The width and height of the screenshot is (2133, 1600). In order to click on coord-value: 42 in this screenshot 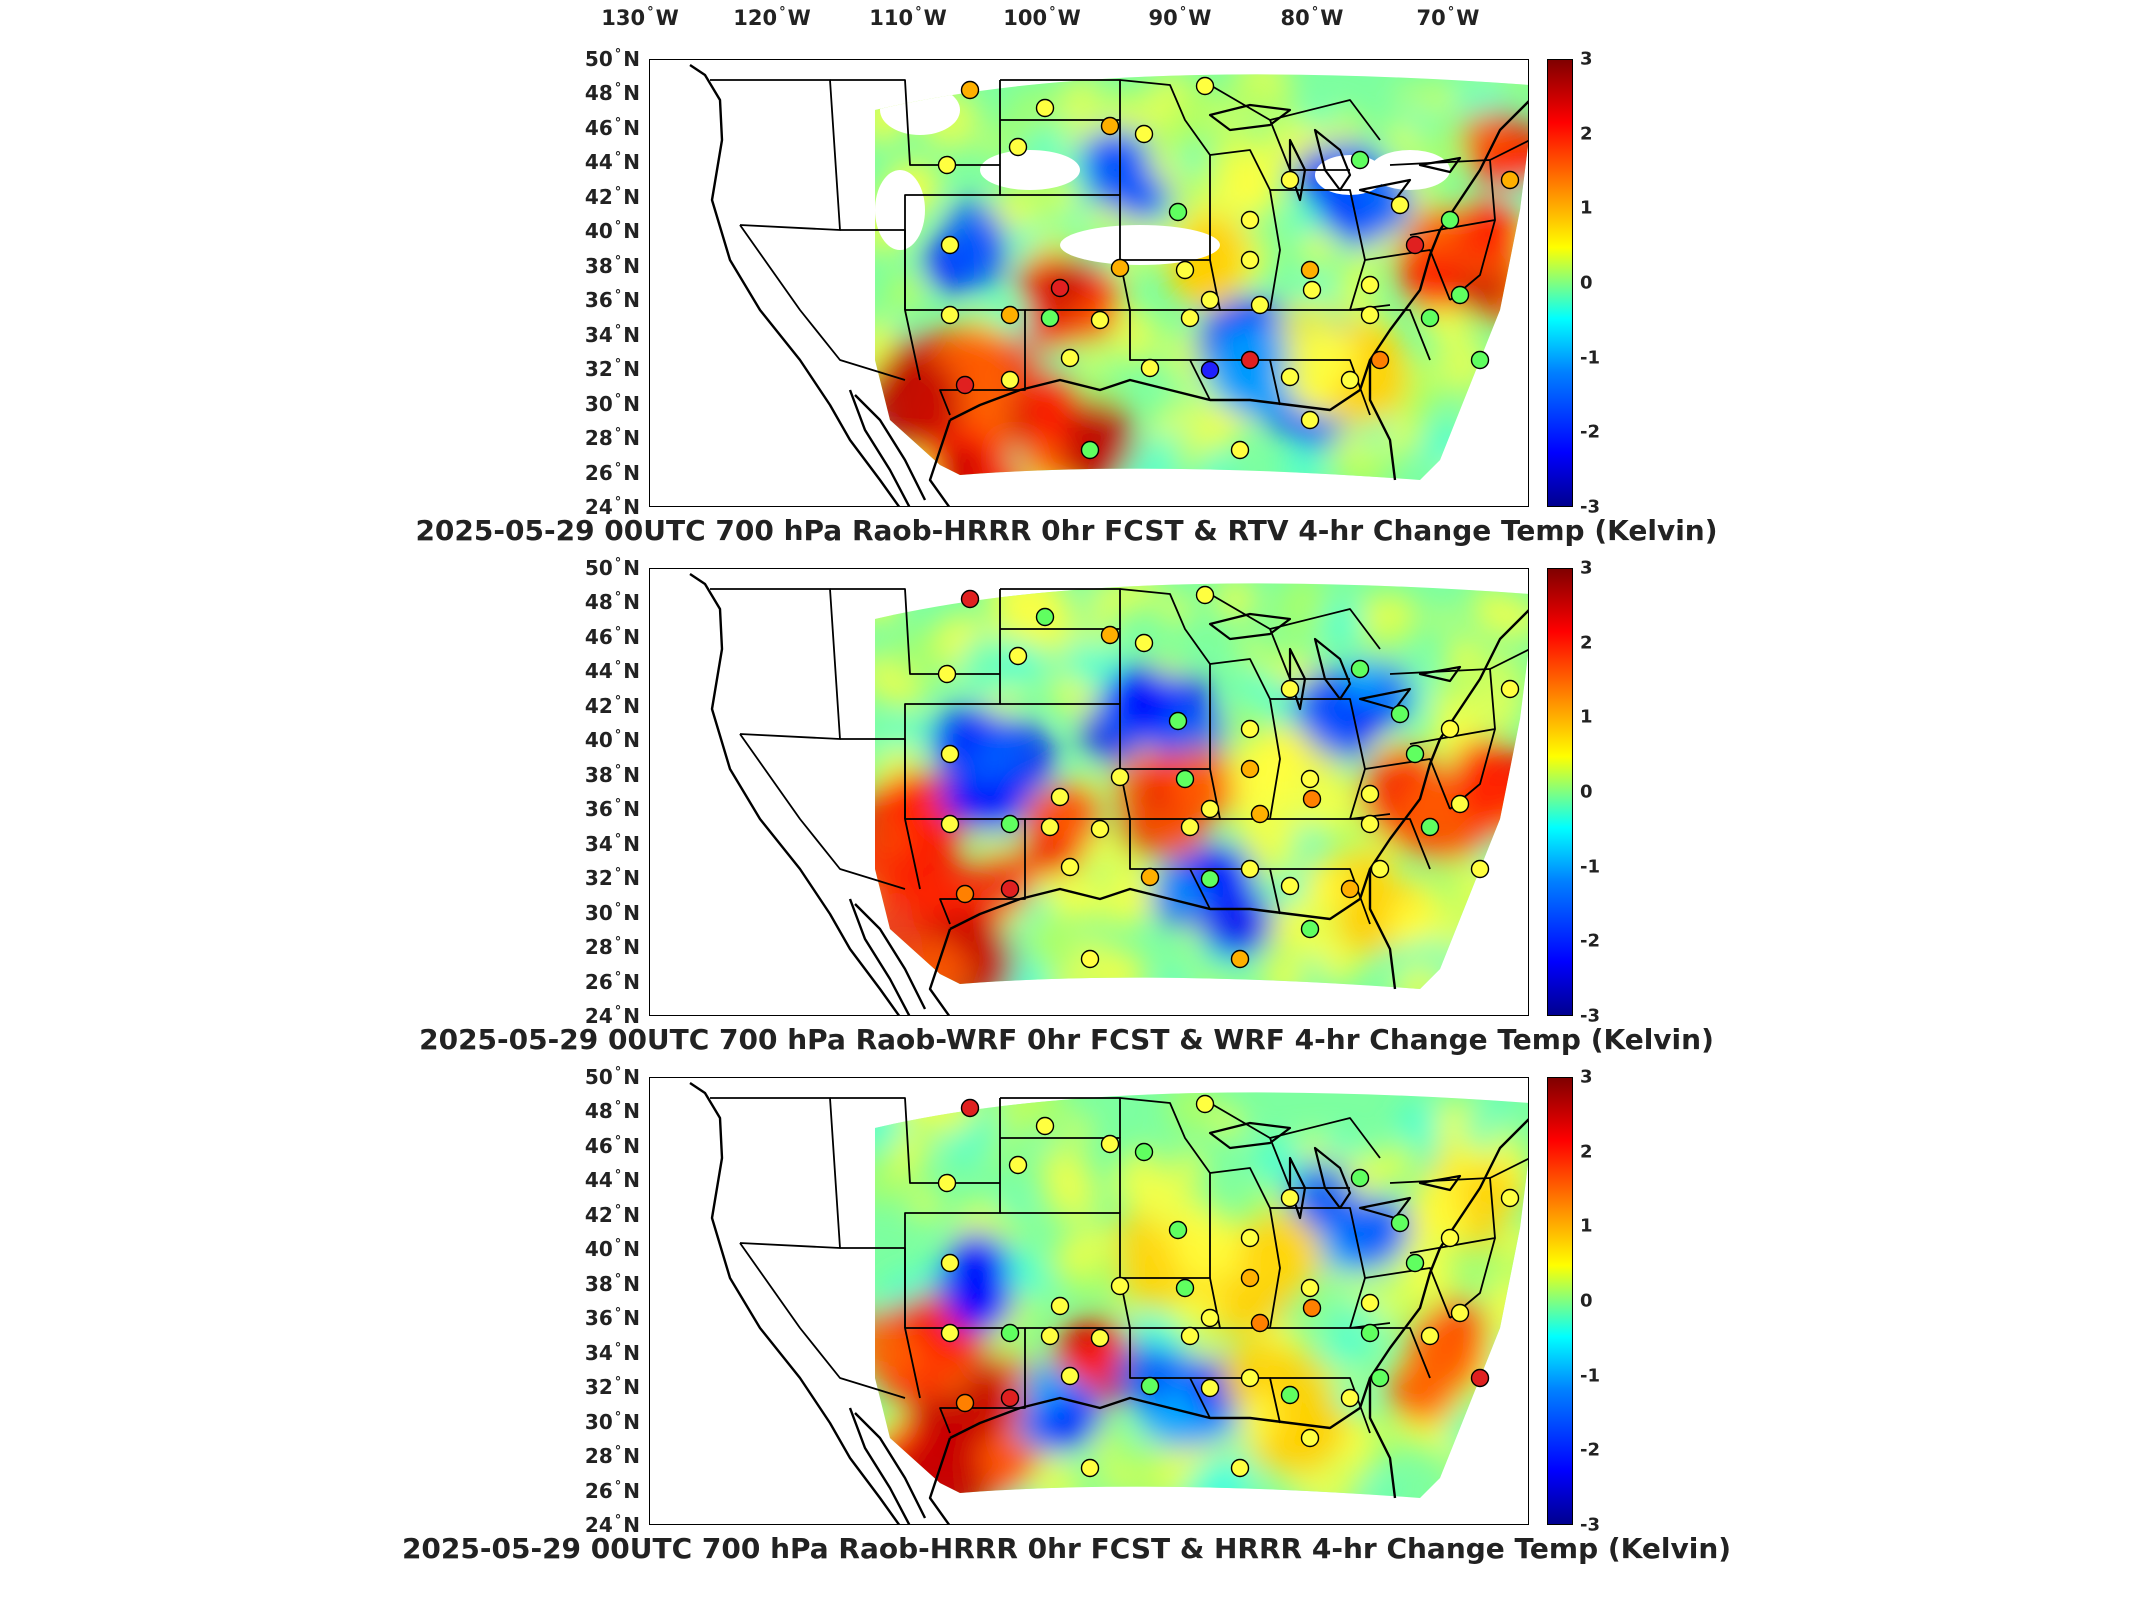, I will do `click(598, 705)`.